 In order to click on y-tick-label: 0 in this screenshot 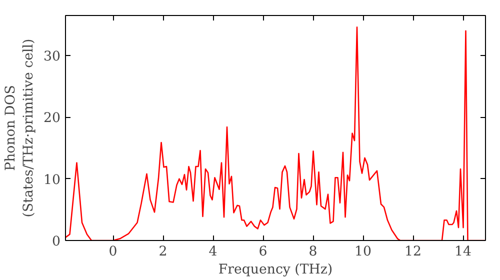, I will do `click(56, 242)`.